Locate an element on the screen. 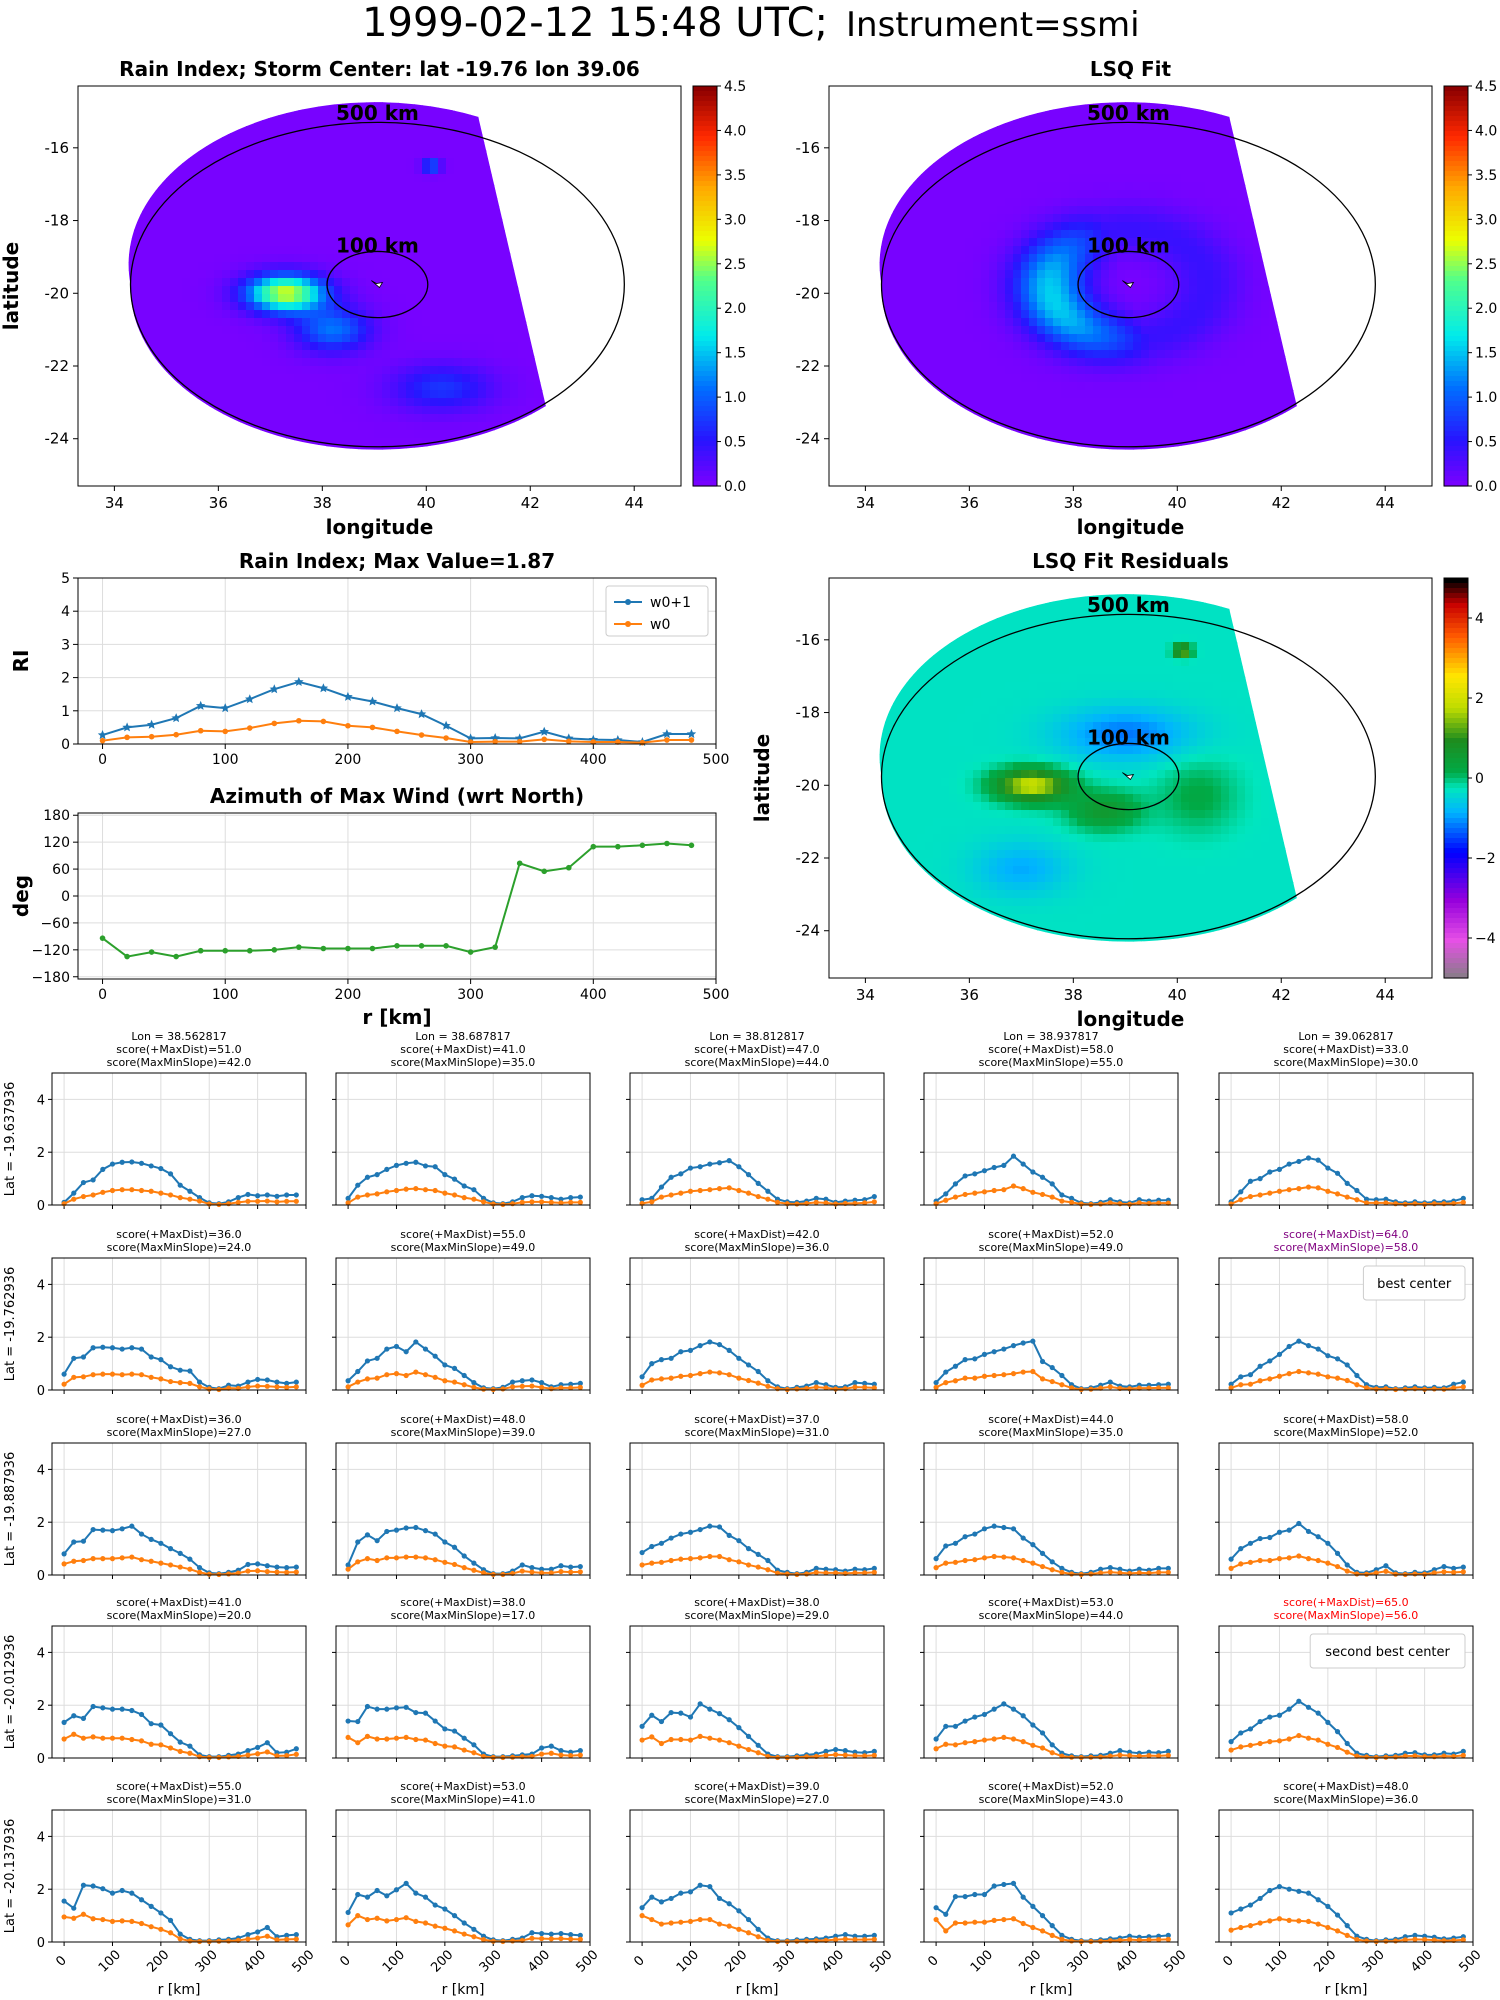  ring-label-500km: 500 km is located at coordinates (377, 113).